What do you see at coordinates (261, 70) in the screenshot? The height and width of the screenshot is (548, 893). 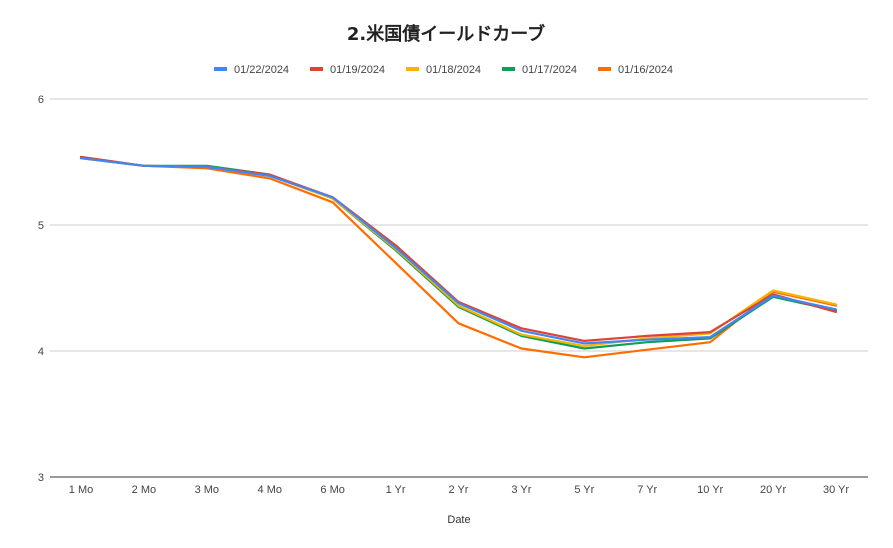 I see `legend-label: 01/22/2024` at bounding box center [261, 70].